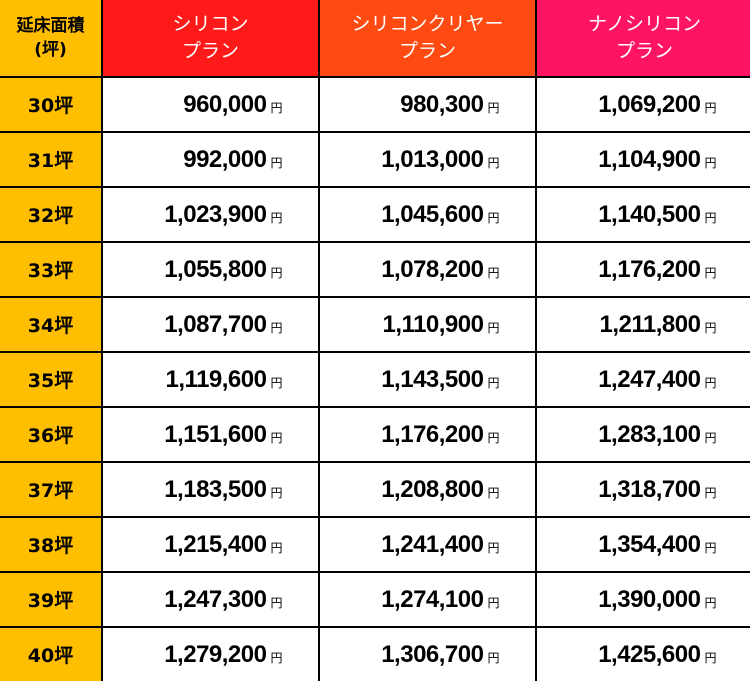 Image resolution: width=750 pixels, height=681 pixels. Describe the element at coordinates (215, 269) in the screenshot. I see `price-value: 1,055,800` at that location.